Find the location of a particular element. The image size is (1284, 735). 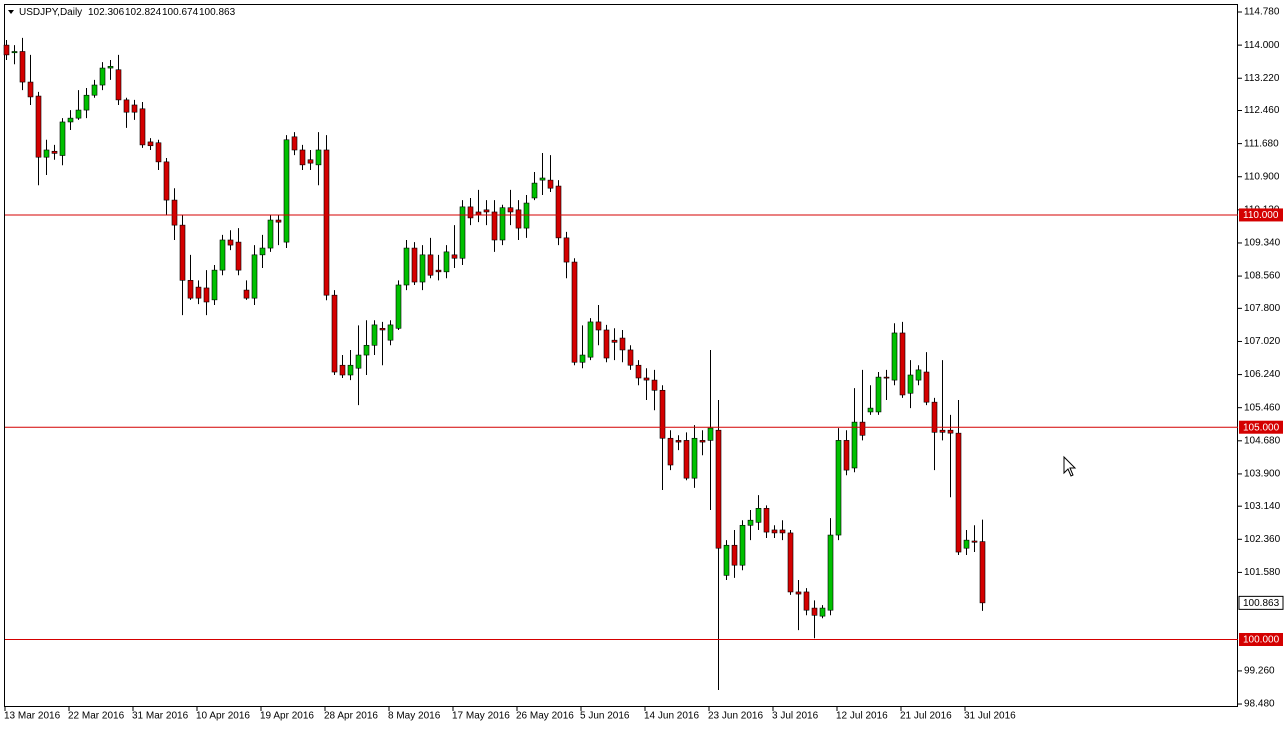

line-label: 110.000 is located at coordinates (1261, 215).